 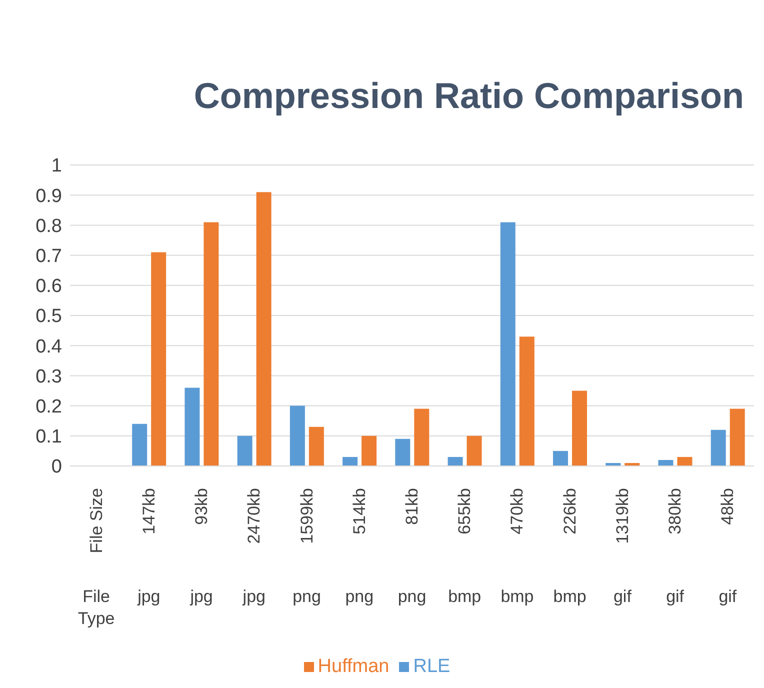 I want to click on y-tick-label: 0.7, so click(x=49, y=257).